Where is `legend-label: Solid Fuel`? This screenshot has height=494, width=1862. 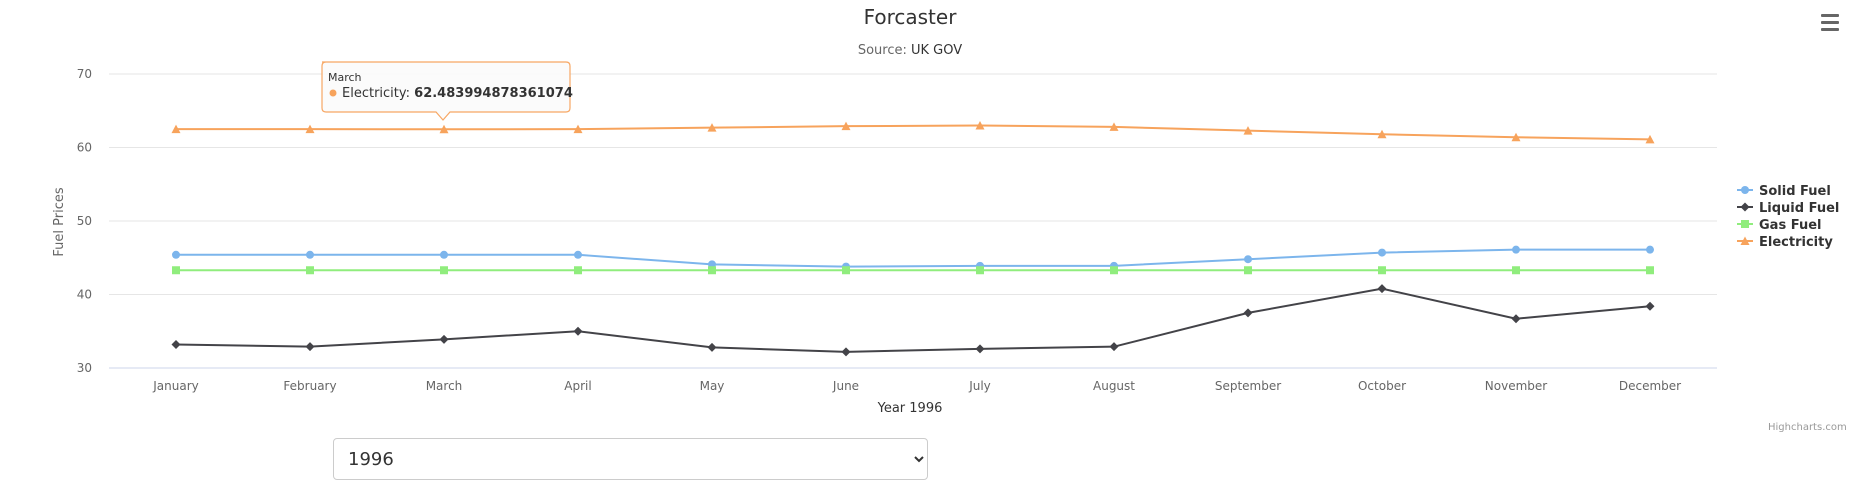
legend-label: Solid Fuel is located at coordinates (1795, 191).